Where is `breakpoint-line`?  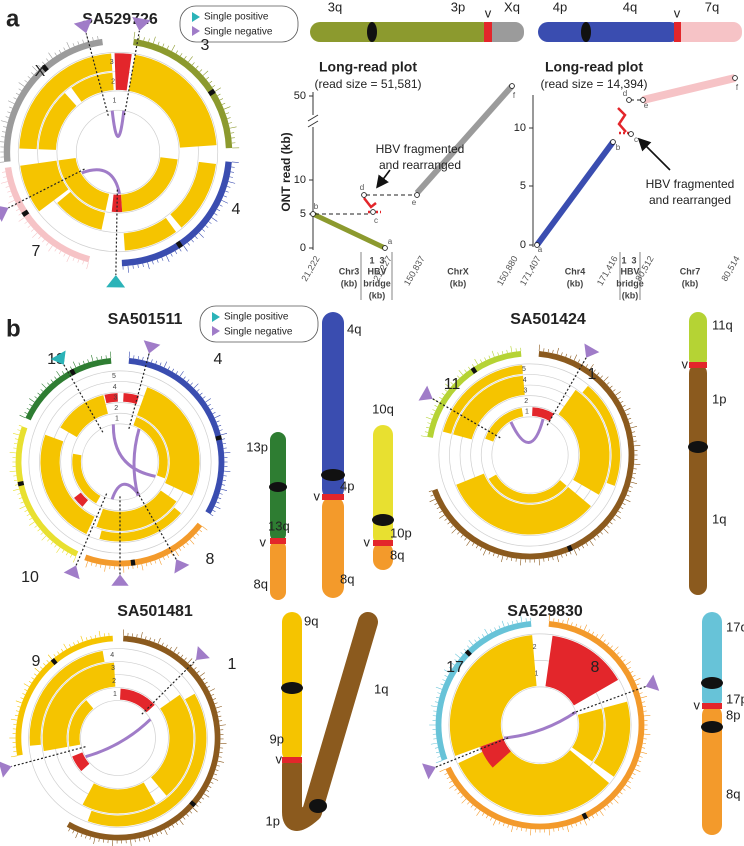
breakpoint-line is located at coordinates (48, 757).